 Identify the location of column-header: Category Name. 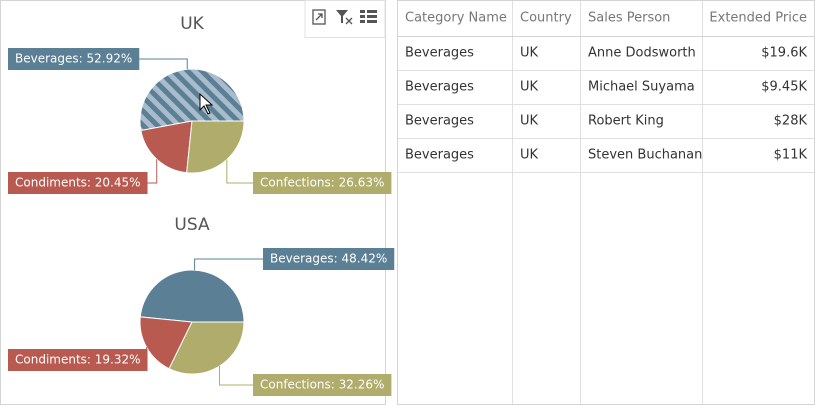
(456, 18).